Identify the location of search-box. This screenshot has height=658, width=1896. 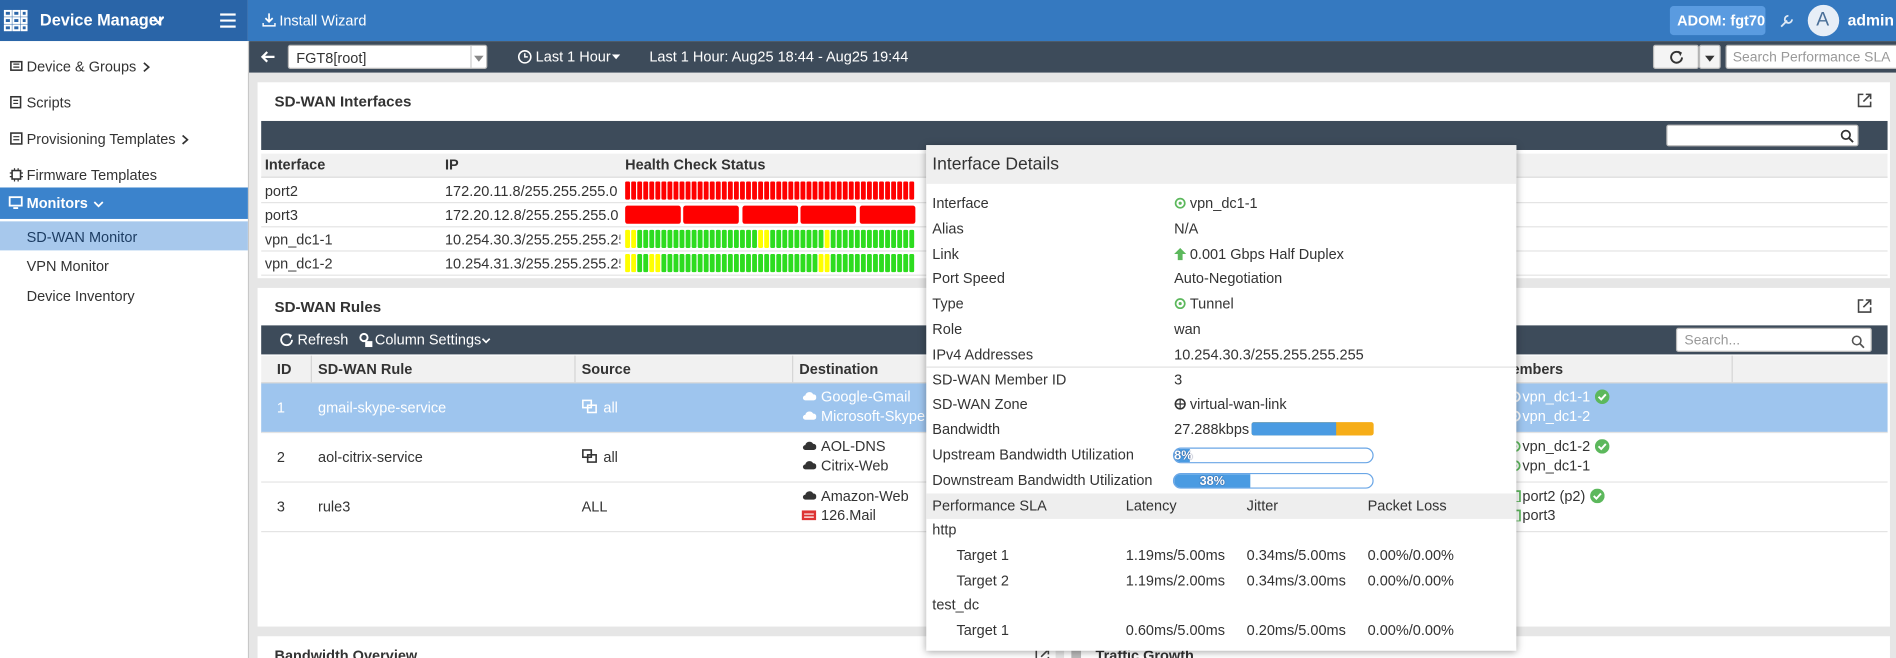
(1762, 135).